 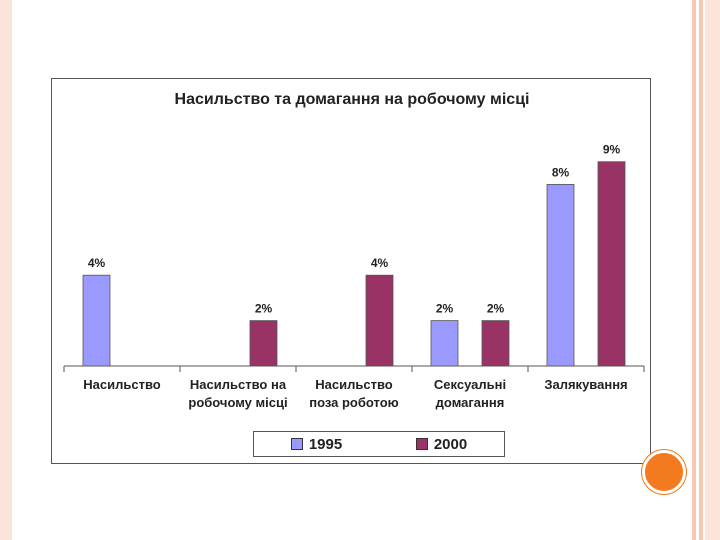 What do you see at coordinates (496, 309) in the screenshot?
I see `data-label-2000-3: 2%` at bounding box center [496, 309].